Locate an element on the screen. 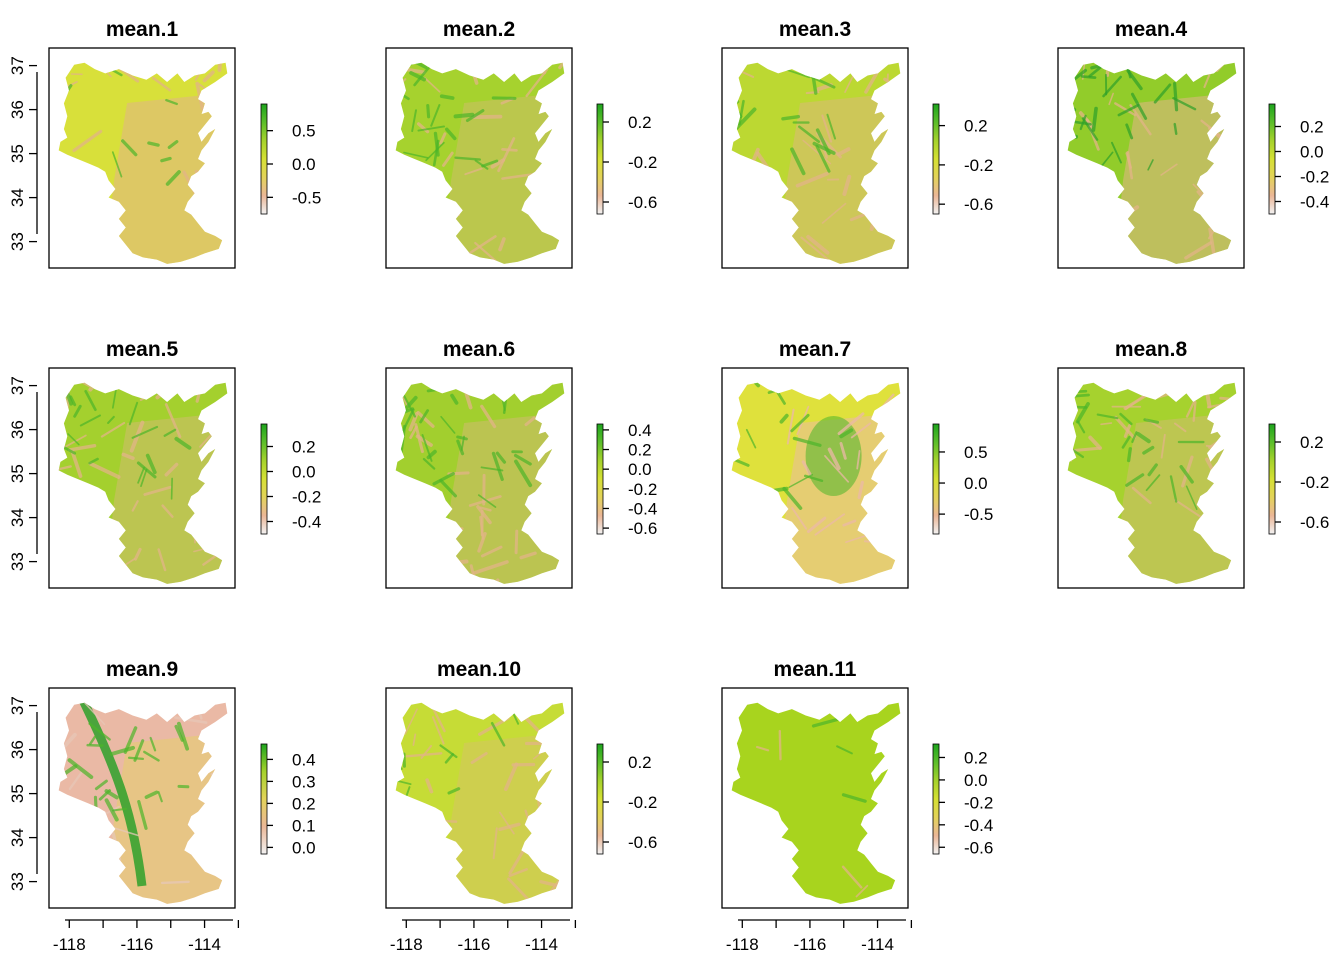  y-tick-label: 34 is located at coordinates (17, 837).